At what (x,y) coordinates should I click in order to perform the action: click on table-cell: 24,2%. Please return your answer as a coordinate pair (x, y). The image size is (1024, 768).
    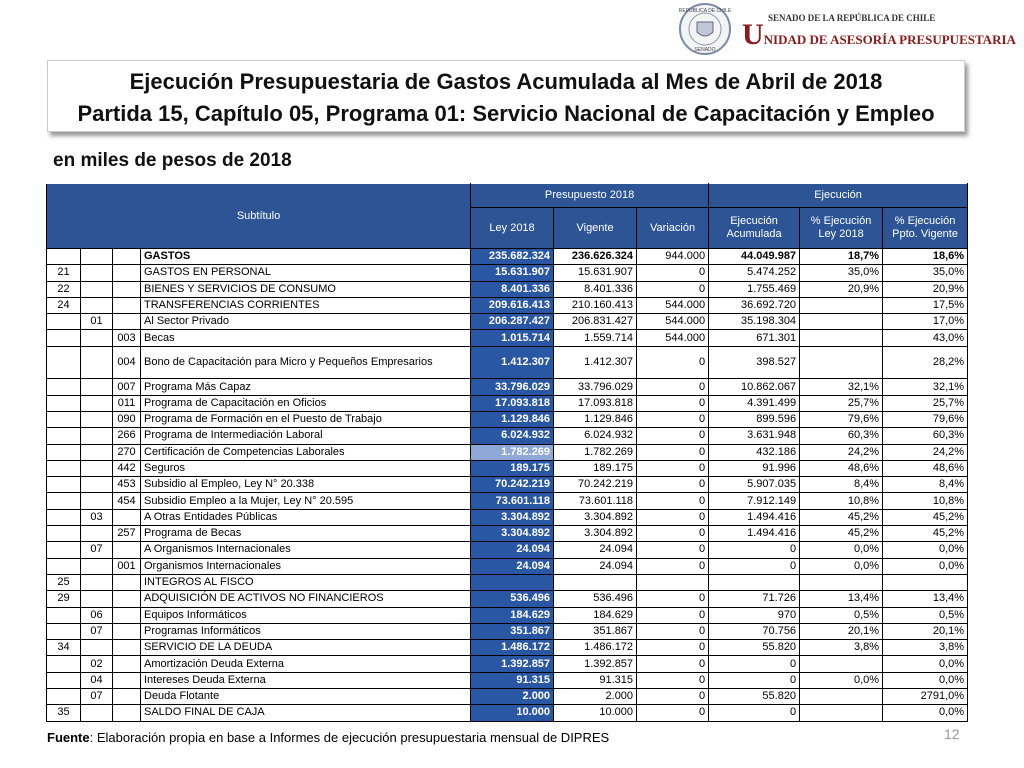
    Looking at the image, I should click on (841, 452).